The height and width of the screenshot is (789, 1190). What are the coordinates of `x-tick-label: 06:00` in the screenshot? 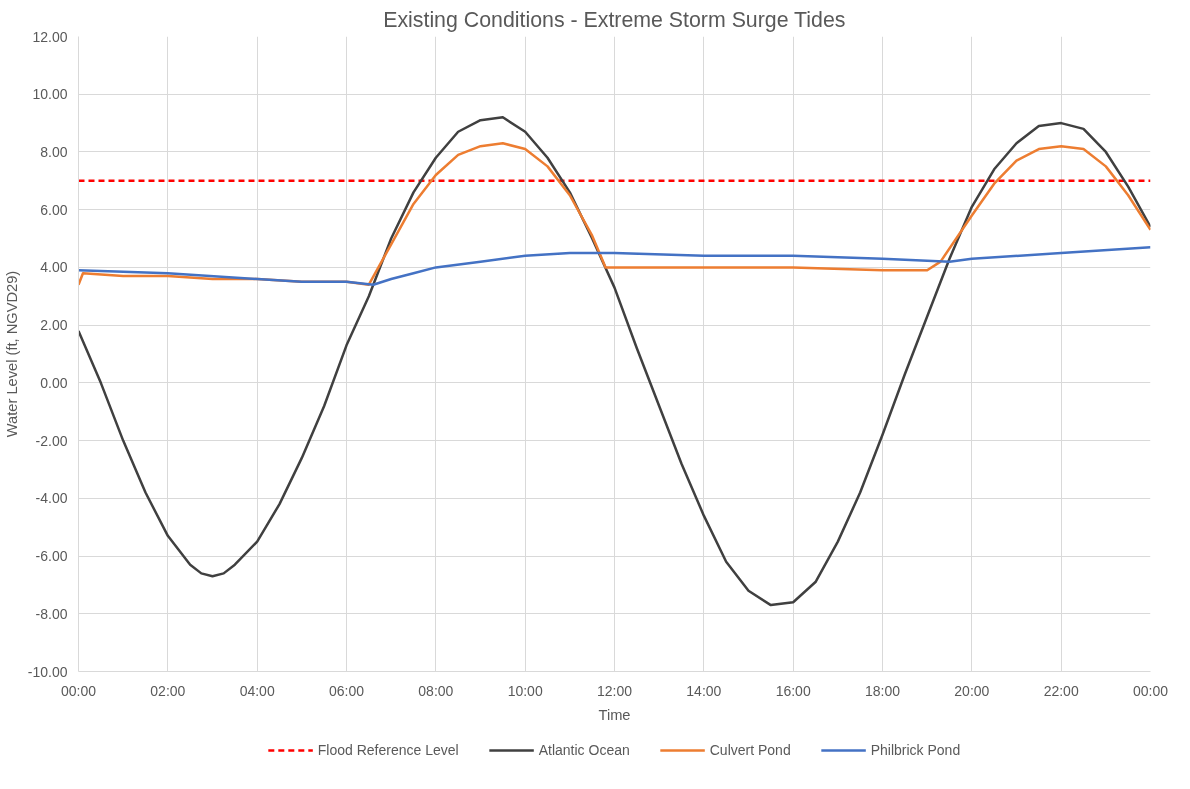 It's located at (346, 690).